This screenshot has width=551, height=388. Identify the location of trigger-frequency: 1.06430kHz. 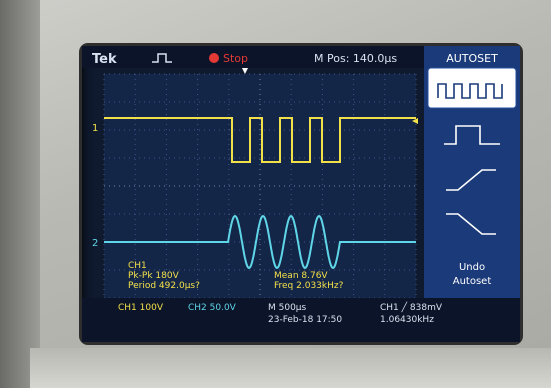
(407, 320).